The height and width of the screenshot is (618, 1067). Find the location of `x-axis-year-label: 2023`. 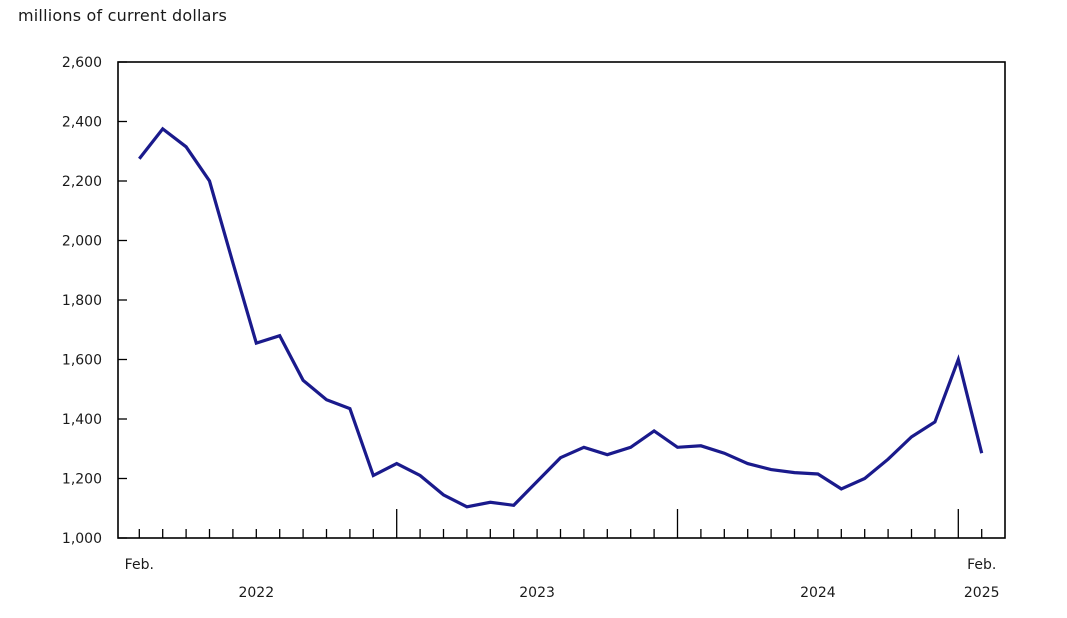

x-axis-year-label: 2023 is located at coordinates (537, 593).